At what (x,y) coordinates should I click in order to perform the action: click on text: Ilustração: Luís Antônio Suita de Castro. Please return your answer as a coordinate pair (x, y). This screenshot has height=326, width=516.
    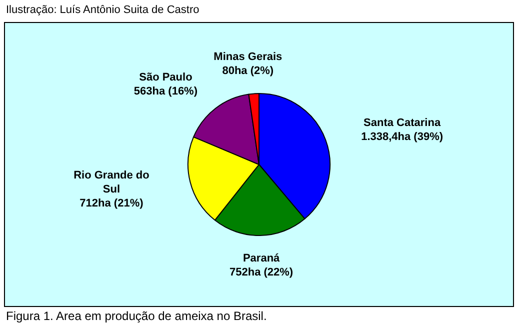
    Looking at the image, I should click on (103, 10).